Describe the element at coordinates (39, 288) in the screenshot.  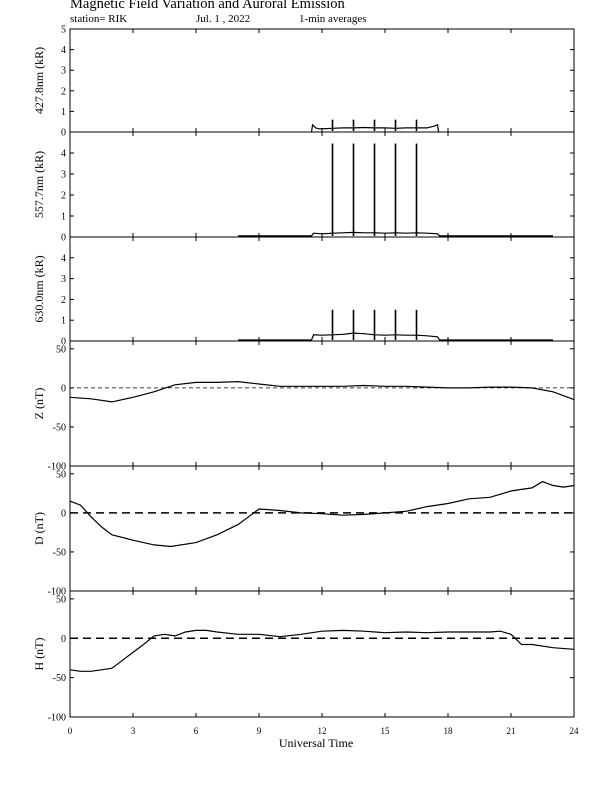
I see `y-axis-label: 630.0nm (kR)` at that location.